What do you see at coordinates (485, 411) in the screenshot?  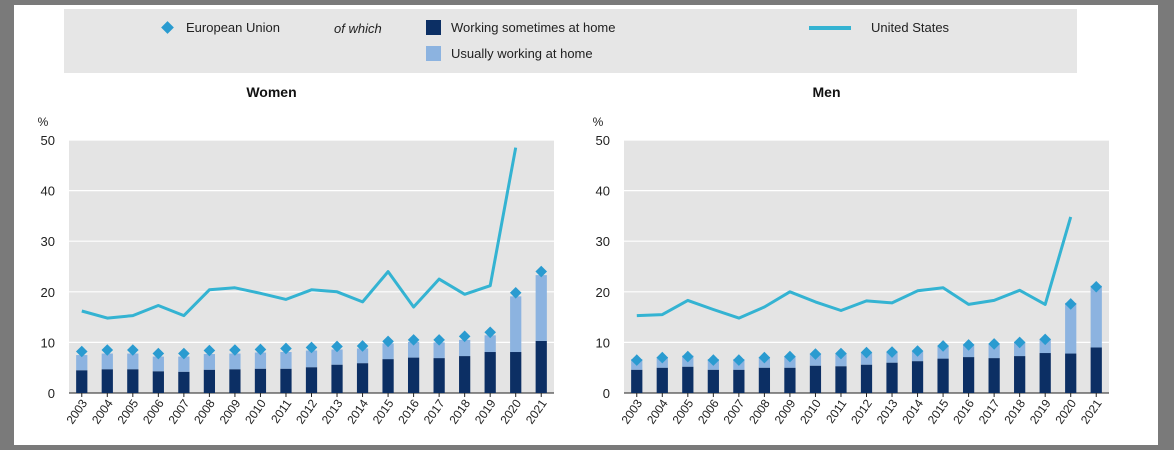 I see `women-x-tick-label: 2019` at bounding box center [485, 411].